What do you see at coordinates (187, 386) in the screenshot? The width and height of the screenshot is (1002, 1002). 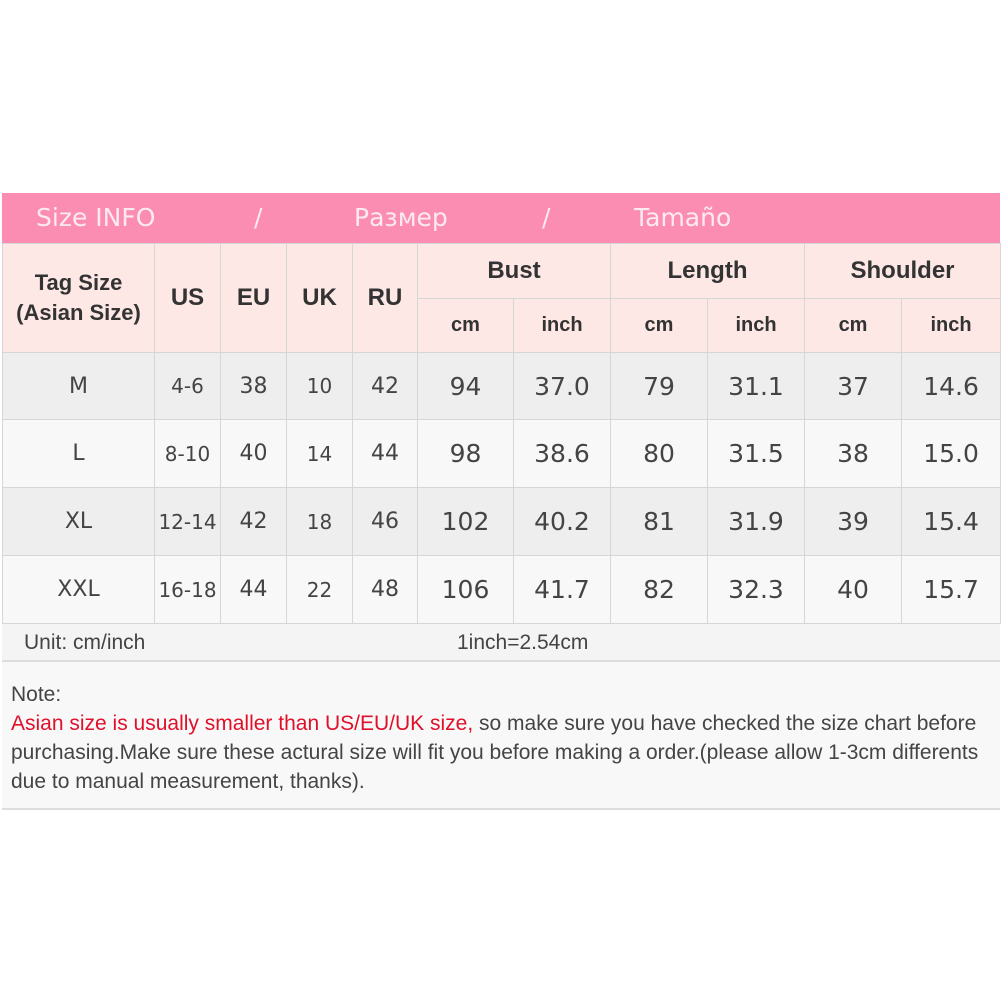 I see `table-cell: 4-6` at bounding box center [187, 386].